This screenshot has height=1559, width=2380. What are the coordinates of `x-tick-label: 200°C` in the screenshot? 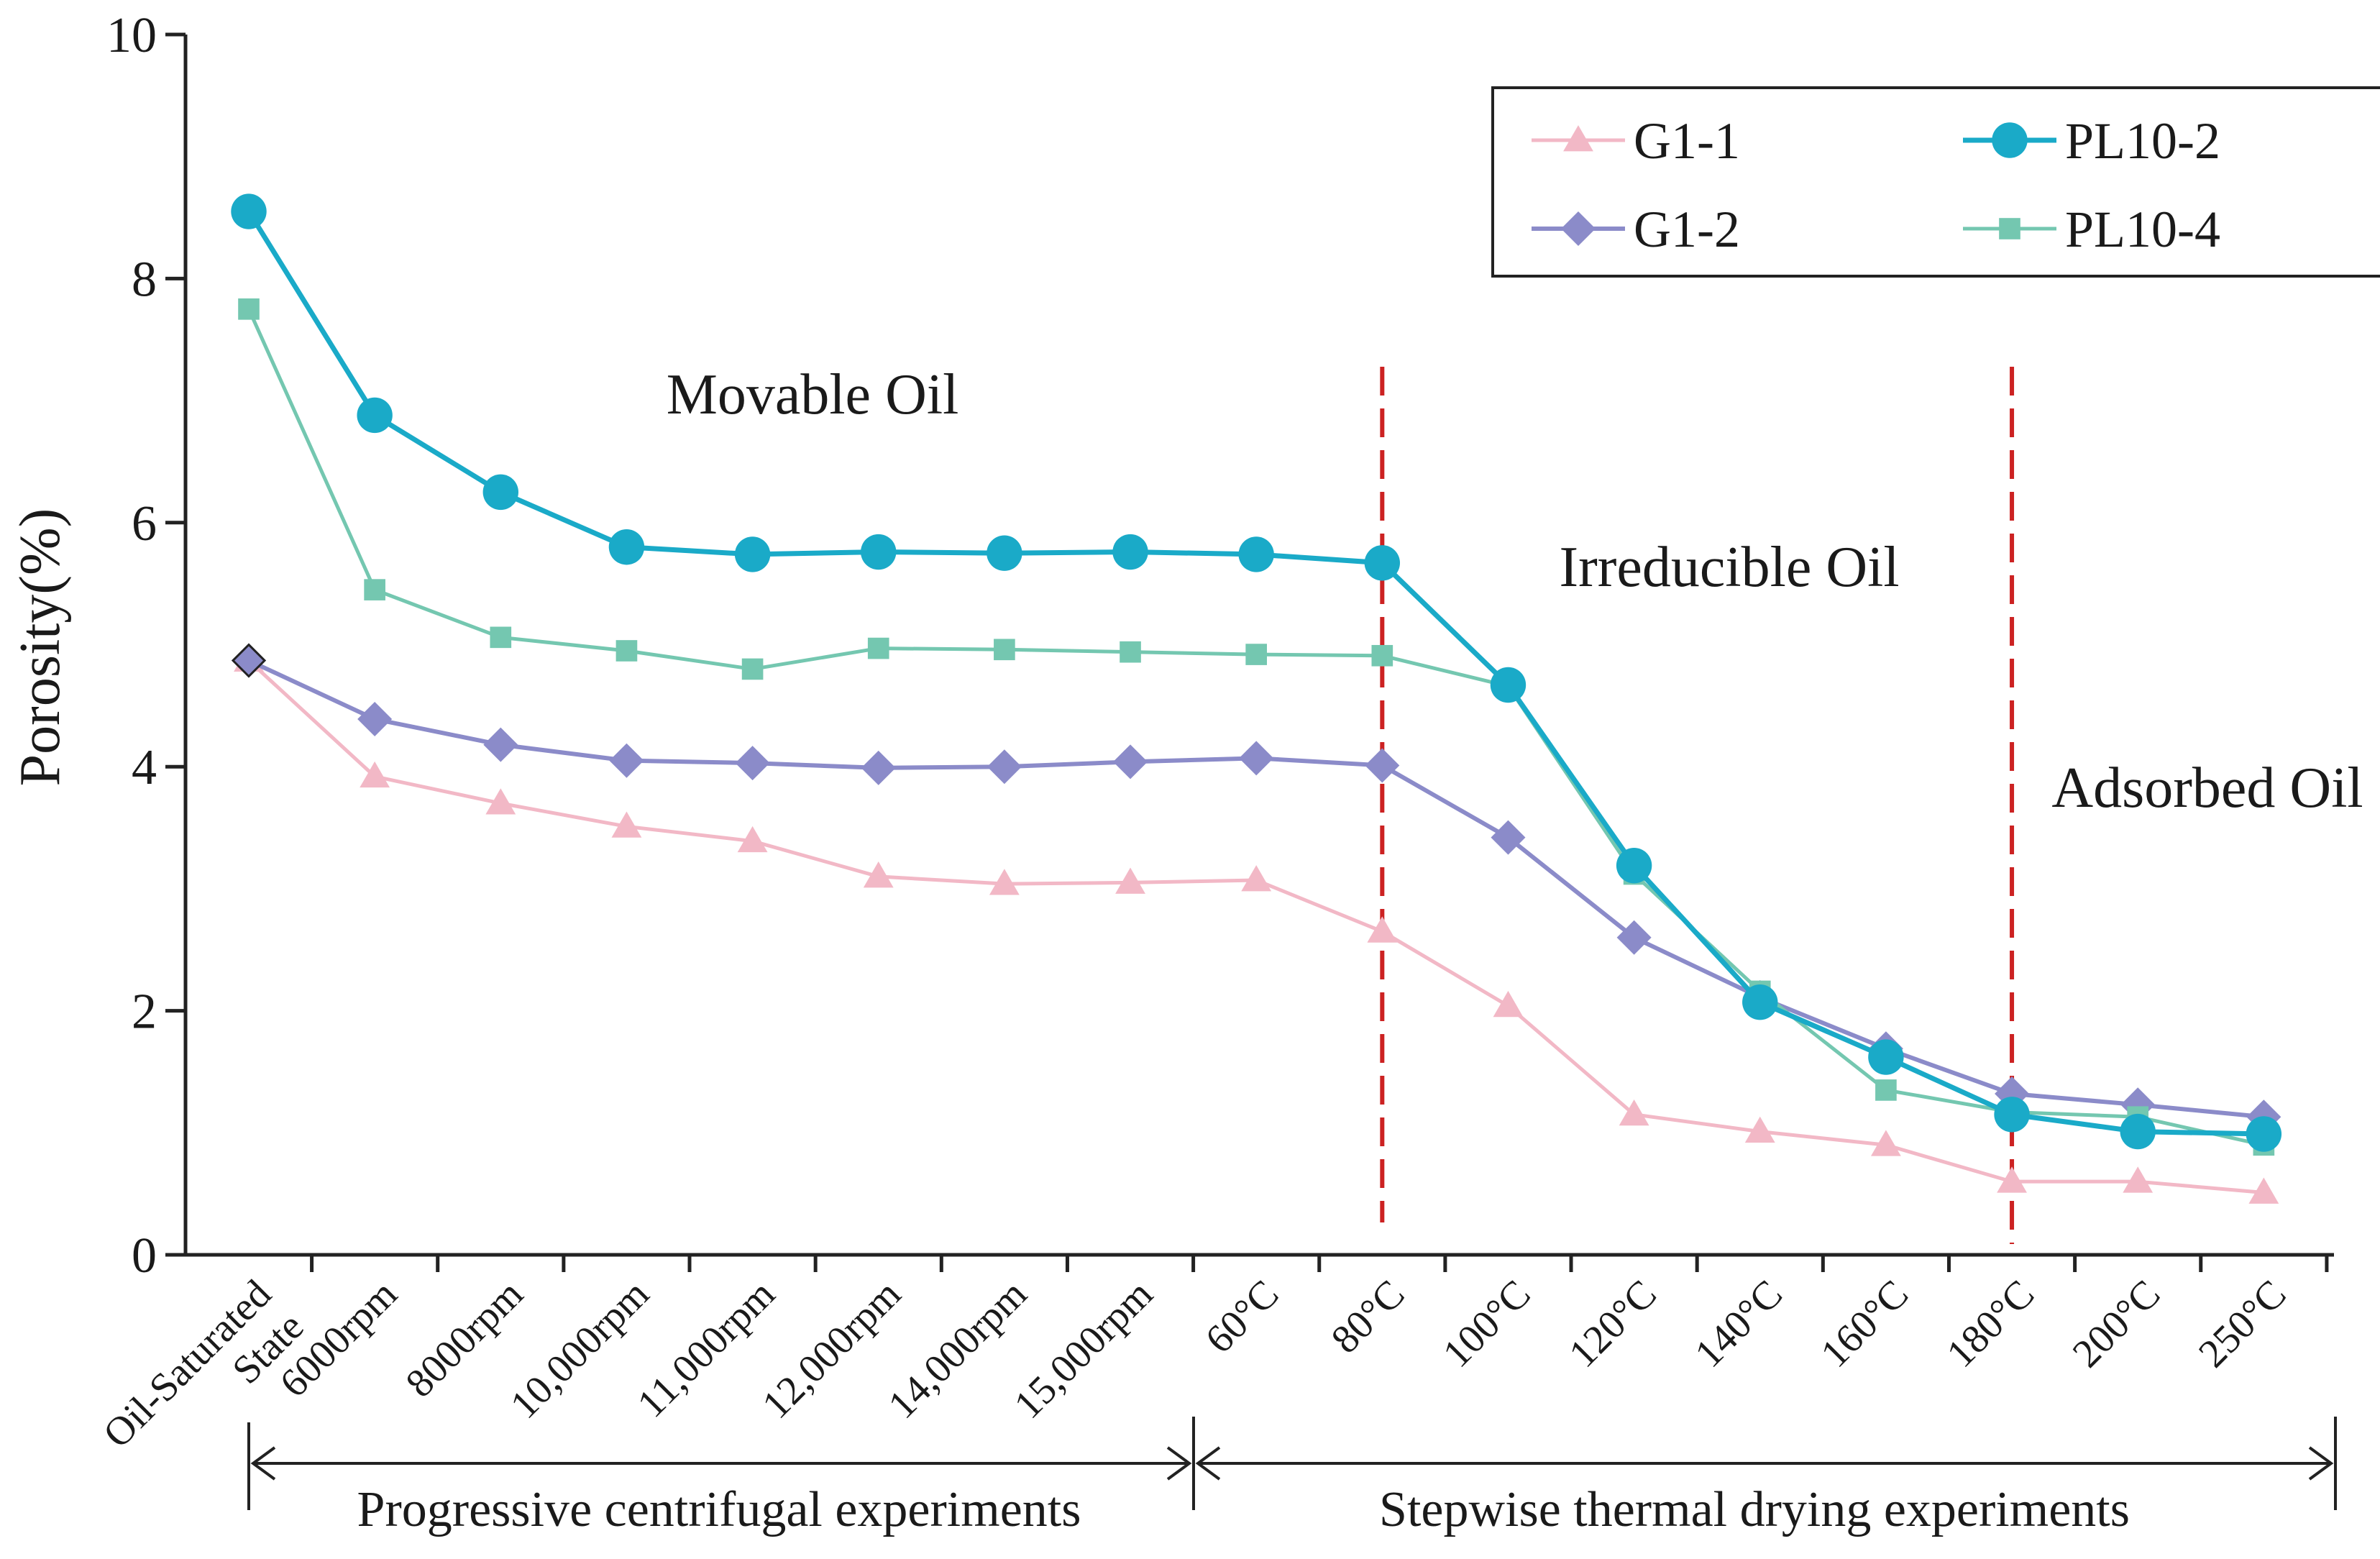 It's located at (2116, 1323).